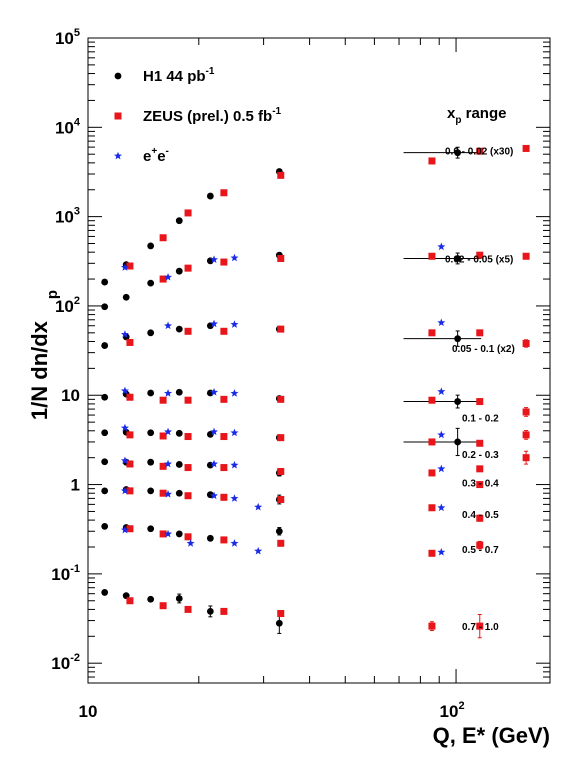 Image resolution: width=567 pixels, height=765 pixels. Describe the element at coordinates (212, 115) in the screenshot. I see `legend-label-zeus: ZEUS (prel.) 0.5 fb-1` at that location.